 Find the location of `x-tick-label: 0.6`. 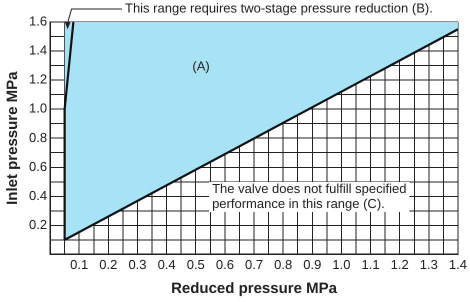

x-tick-label: 0.6 is located at coordinates (225, 264).